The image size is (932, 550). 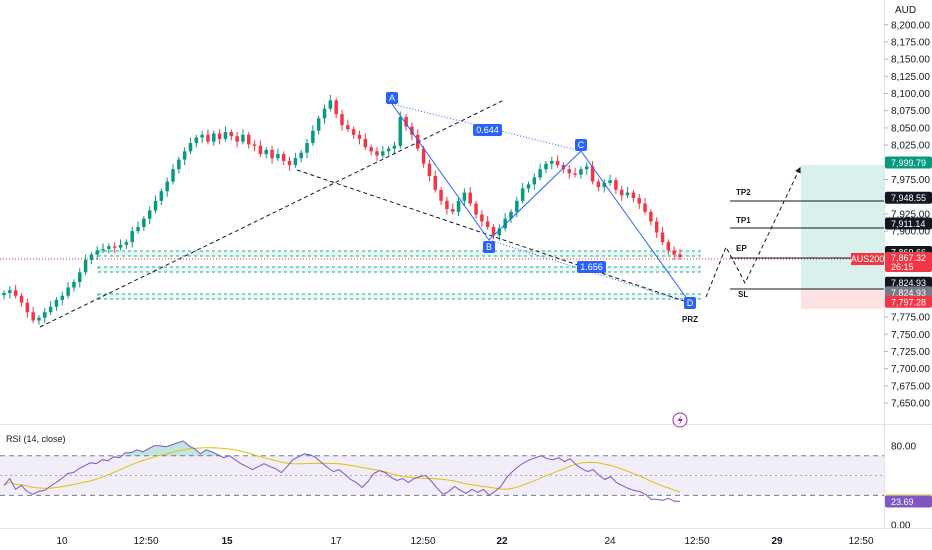 What do you see at coordinates (591, 267) in the screenshot?
I see `ratio-label-bd: 1.656` at bounding box center [591, 267].